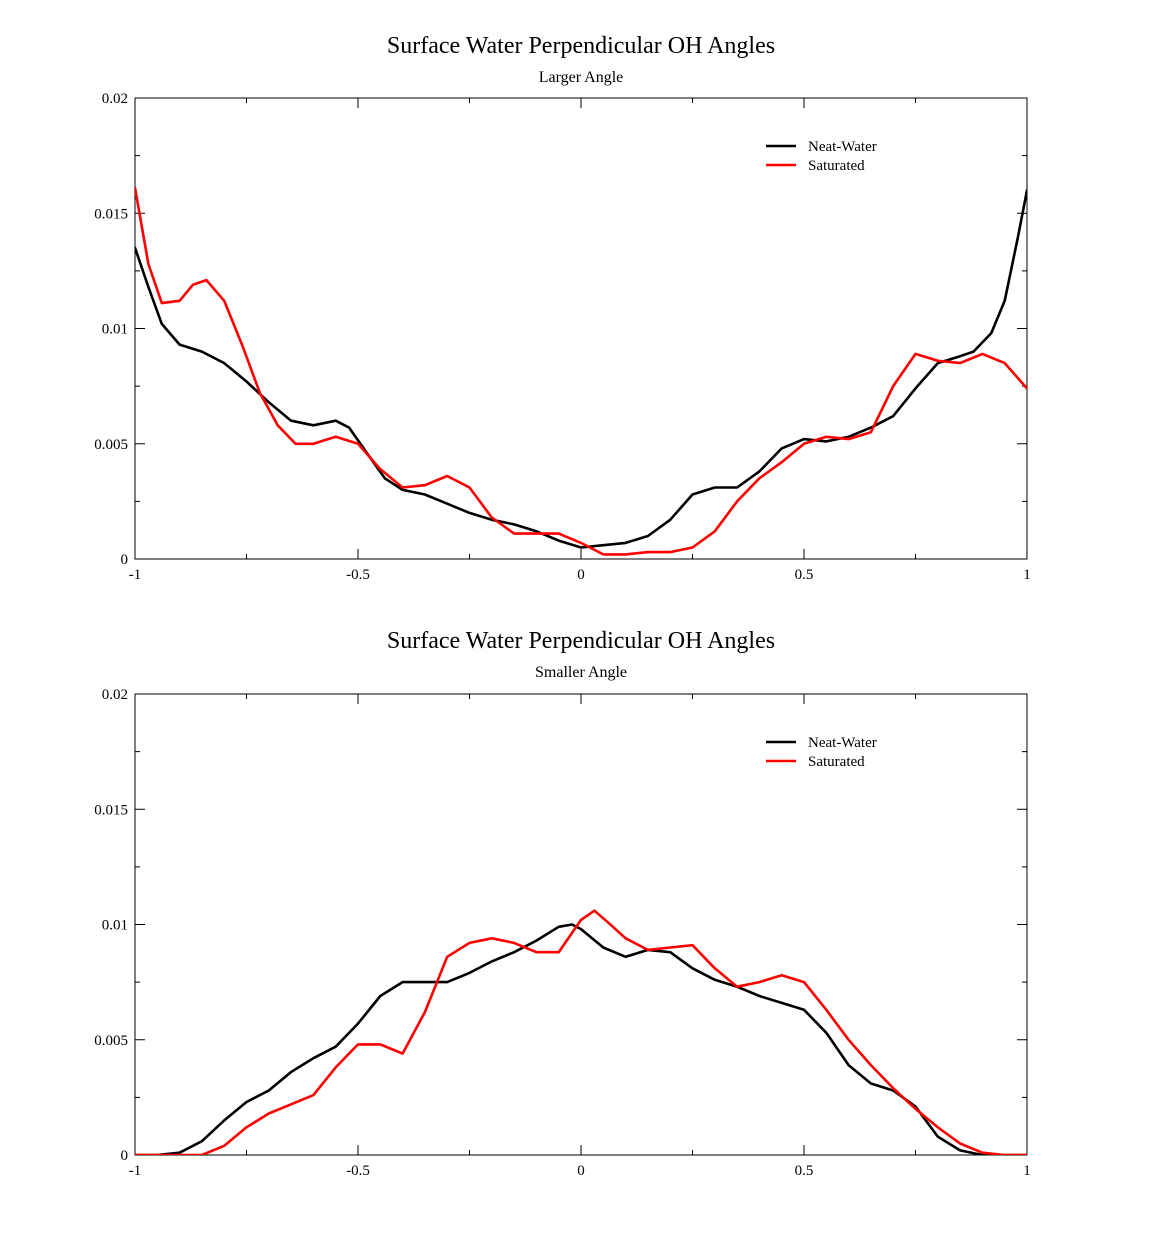 The height and width of the screenshot is (1253, 1156). What do you see at coordinates (581, 77) in the screenshot?
I see `chart-subtitle: Larger Angle` at bounding box center [581, 77].